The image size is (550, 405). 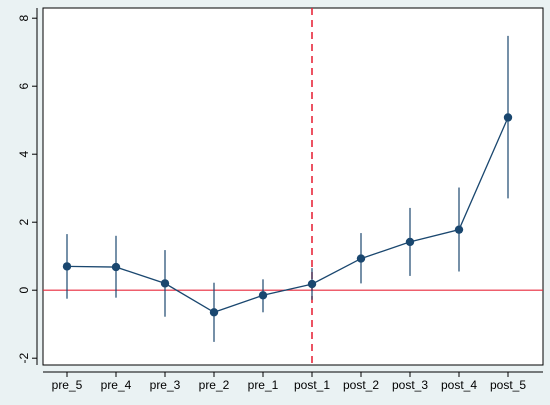 What do you see at coordinates (24, 358) in the screenshot?
I see `y-tick-label: -2` at bounding box center [24, 358].